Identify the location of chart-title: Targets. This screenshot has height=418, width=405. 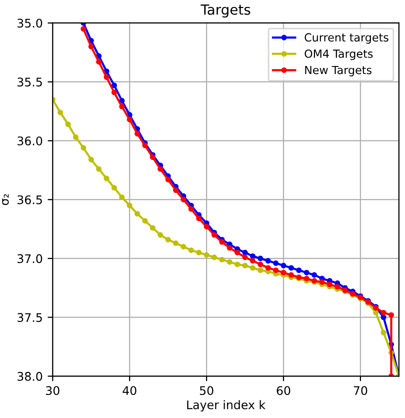
(225, 11).